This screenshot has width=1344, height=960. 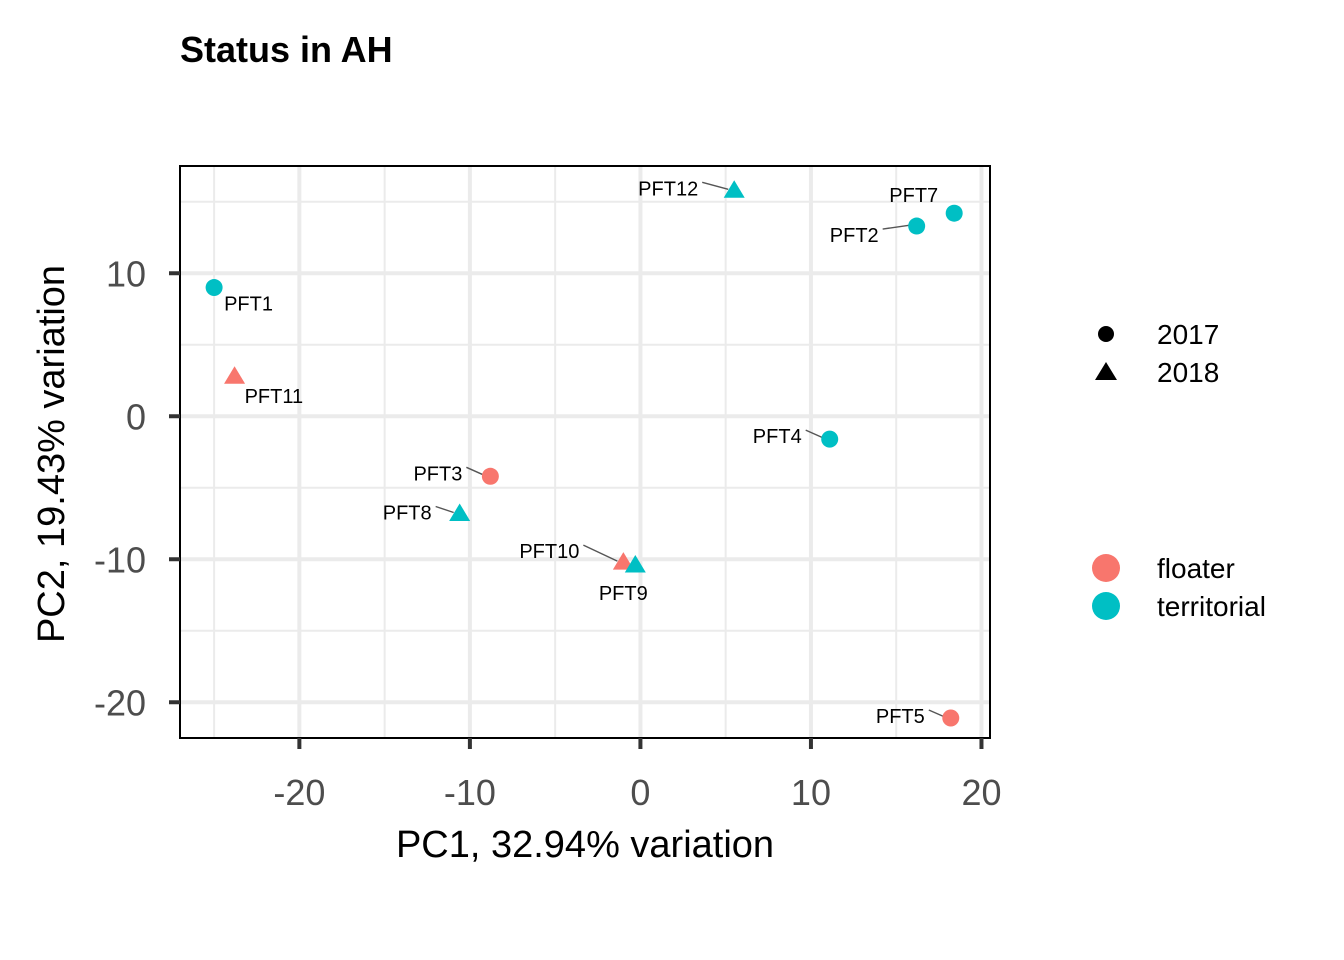 I want to click on legend-key-circle, so click(x=1106, y=334).